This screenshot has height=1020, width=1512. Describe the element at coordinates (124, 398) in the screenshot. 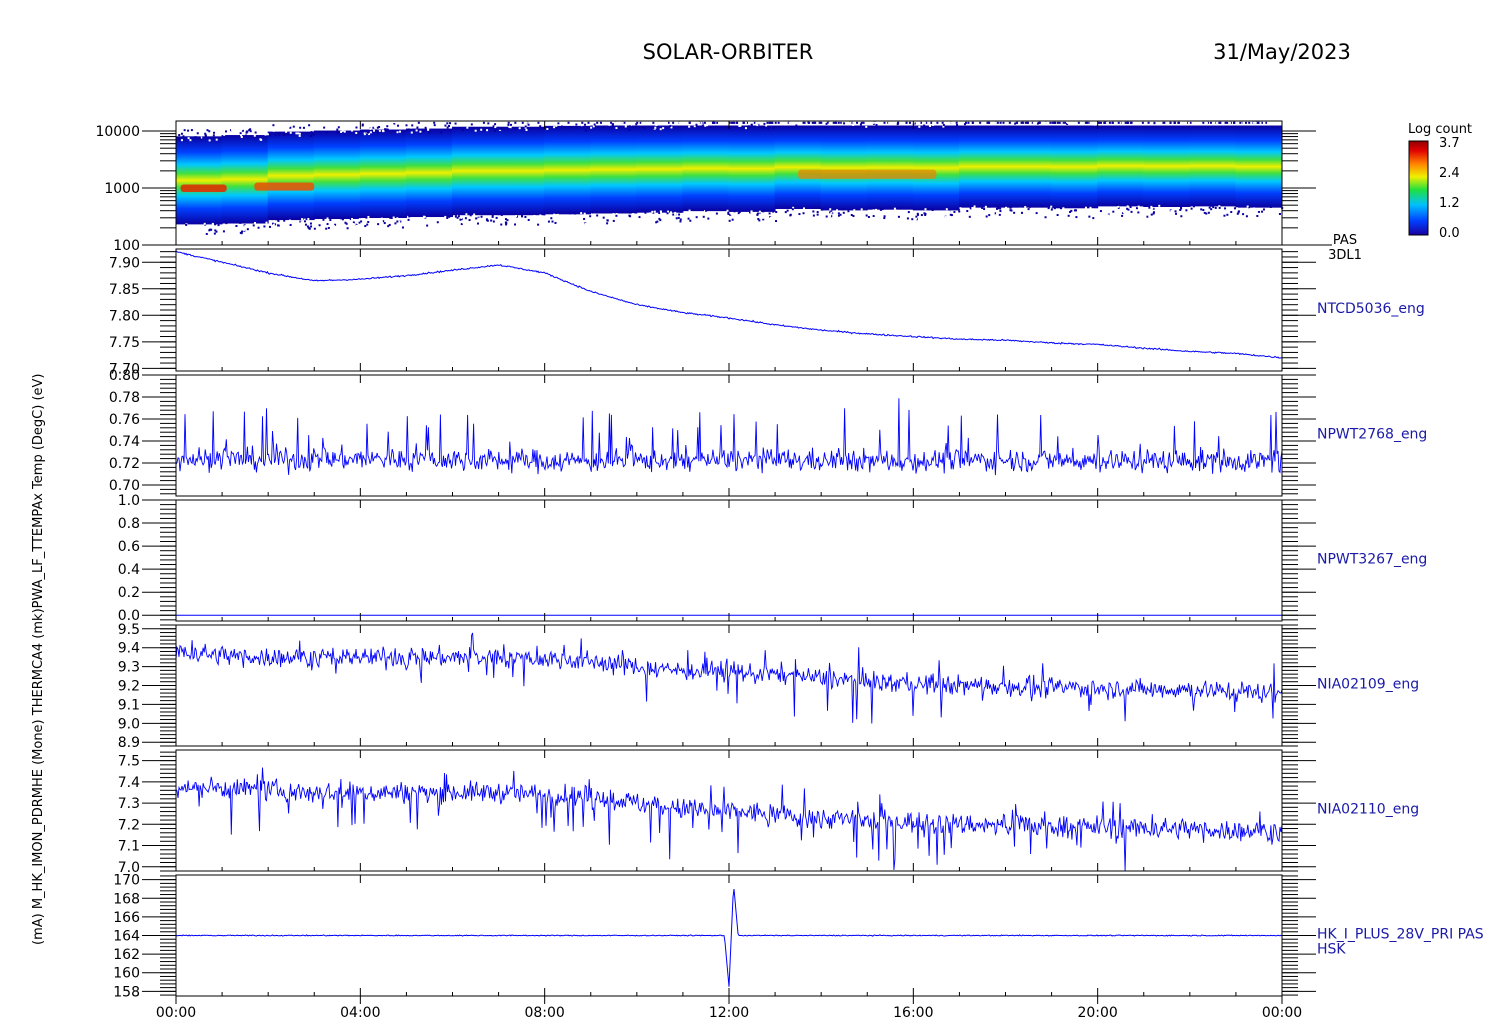

I see `y-tick-label: 0.78` at that location.